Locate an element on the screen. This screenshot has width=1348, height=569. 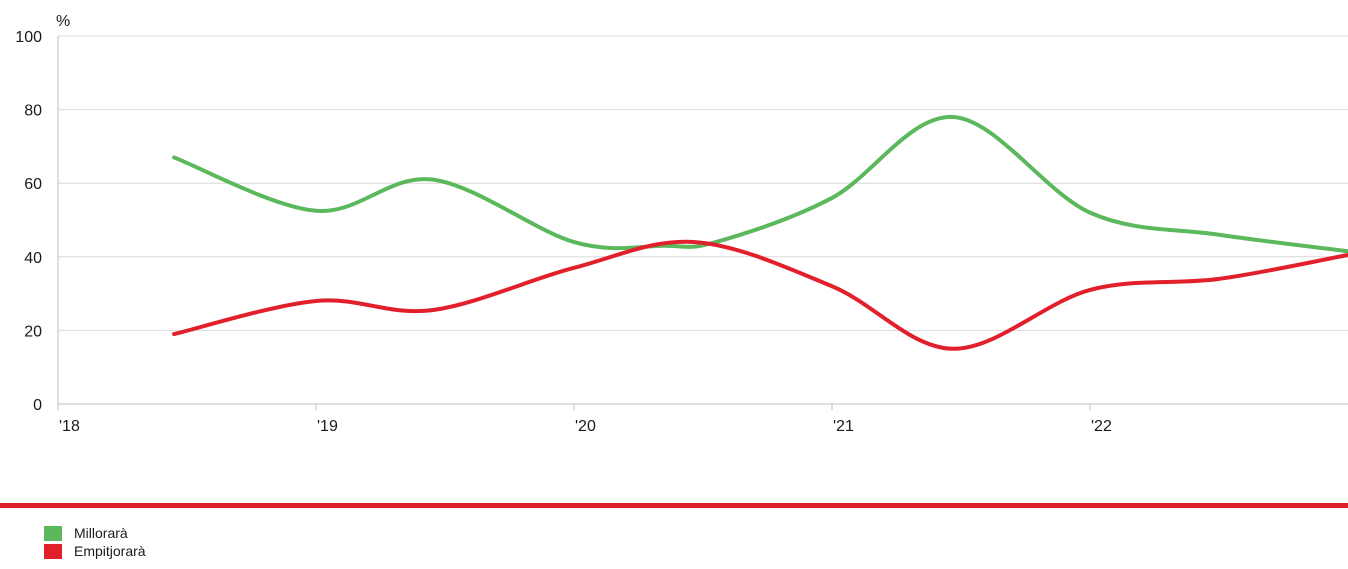
y-tick-label-40: 40 is located at coordinates (33, 258).